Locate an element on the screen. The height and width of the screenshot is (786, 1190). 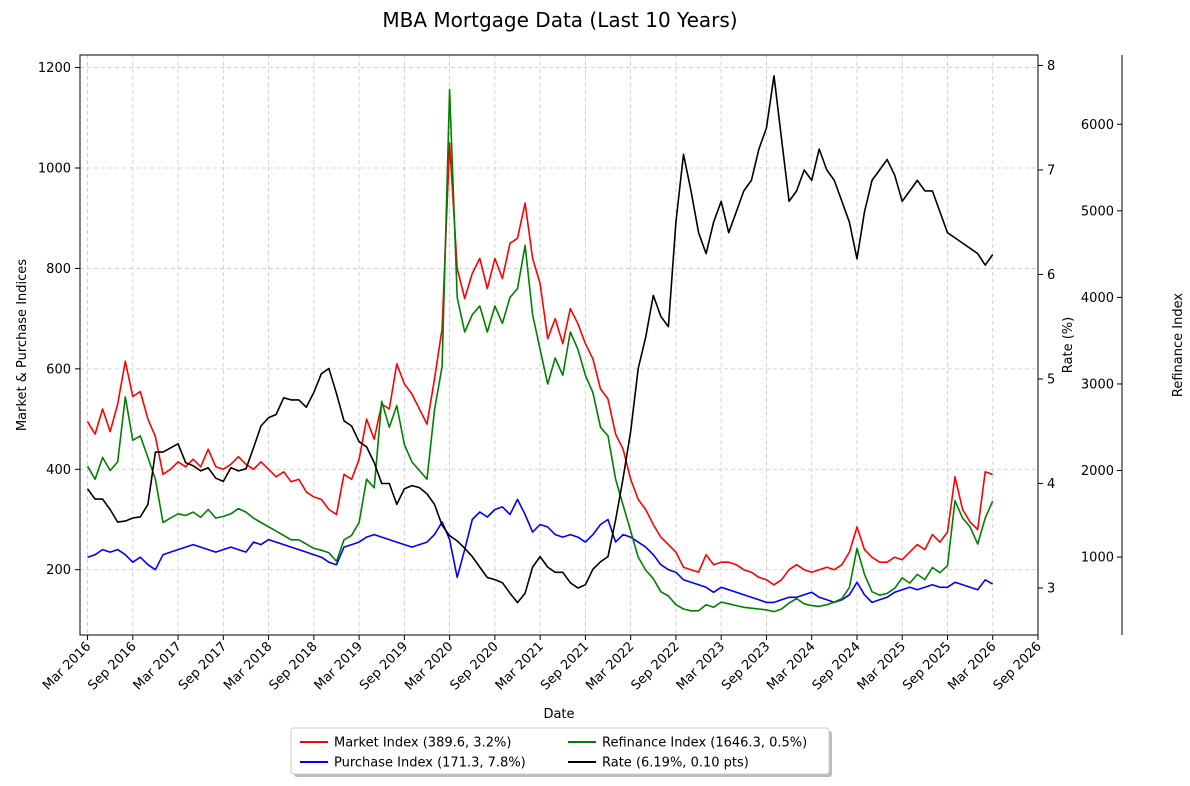
legend-label: Purchase Index (171.3, 7.8%) is located at coordinates (430, 763).